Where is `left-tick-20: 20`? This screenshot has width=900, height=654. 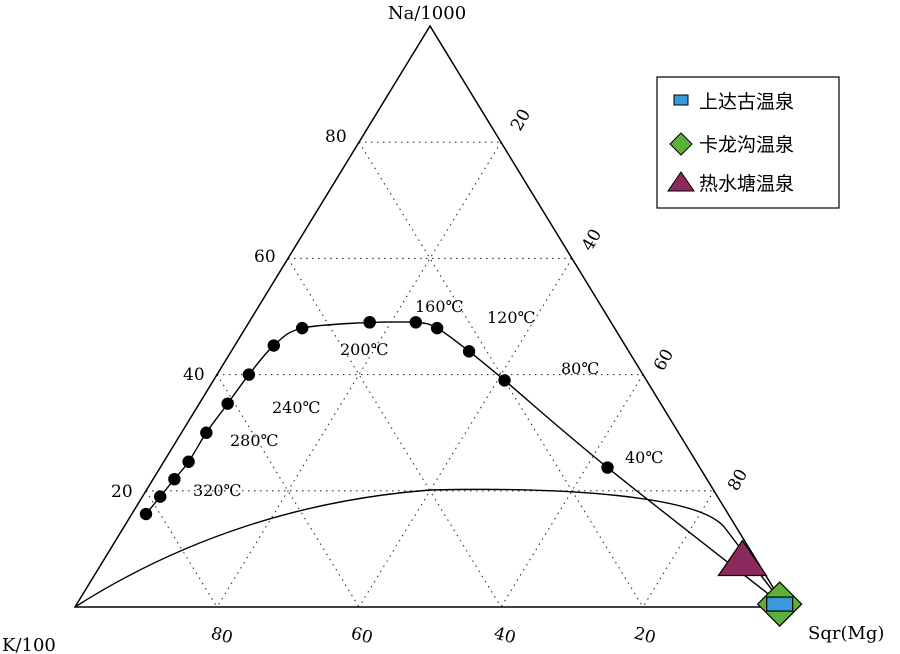 left-tick-20: 20 is located at coordinates (122, 492).